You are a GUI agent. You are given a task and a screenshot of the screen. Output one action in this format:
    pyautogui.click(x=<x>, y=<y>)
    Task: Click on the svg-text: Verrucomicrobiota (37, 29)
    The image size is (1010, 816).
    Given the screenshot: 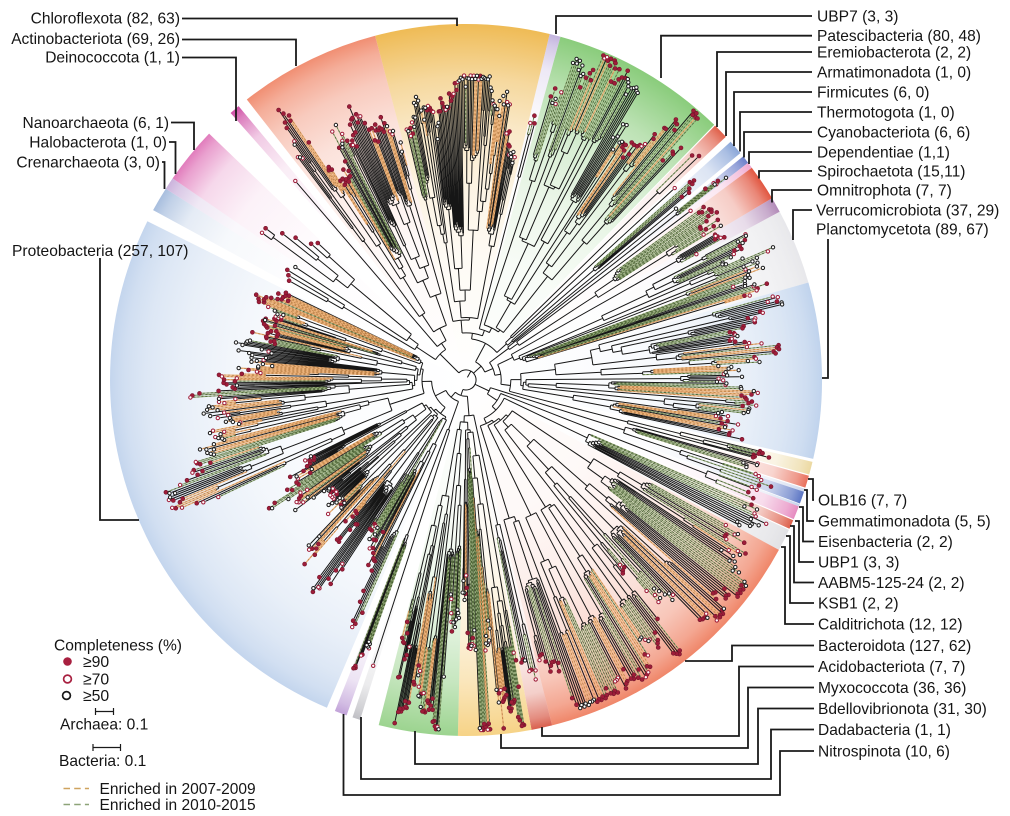 What is the action you would take?
    pyautogui.click(x=907, y=211)
    